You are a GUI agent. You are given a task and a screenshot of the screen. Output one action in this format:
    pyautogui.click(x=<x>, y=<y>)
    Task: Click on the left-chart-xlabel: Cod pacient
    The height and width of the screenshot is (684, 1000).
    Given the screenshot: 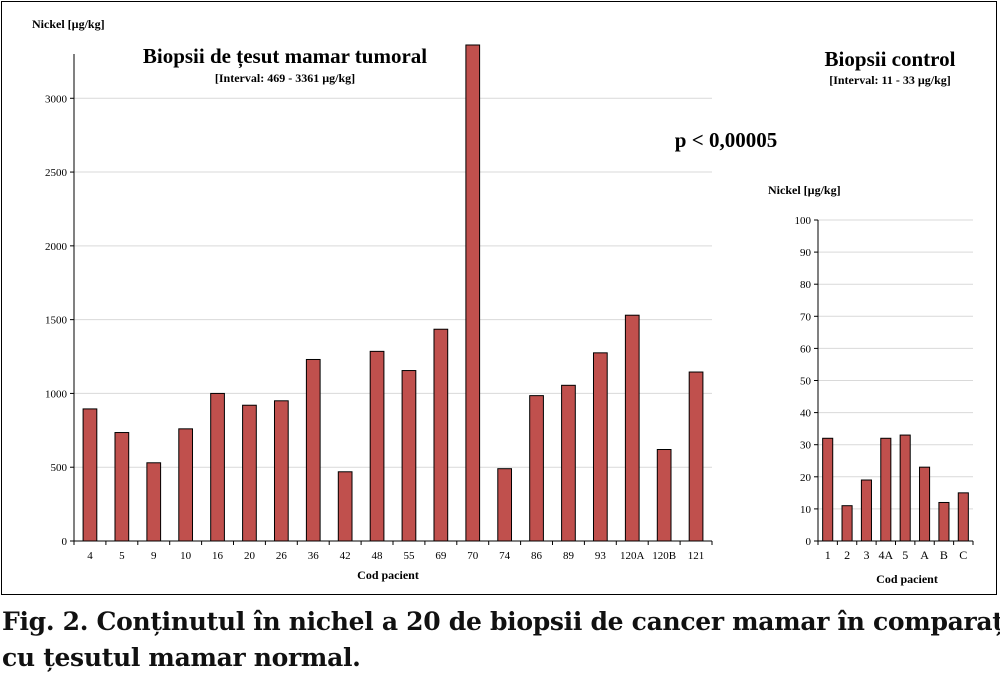 What is the action you would take?
    pyautogui.click(x=388, y=575)
    